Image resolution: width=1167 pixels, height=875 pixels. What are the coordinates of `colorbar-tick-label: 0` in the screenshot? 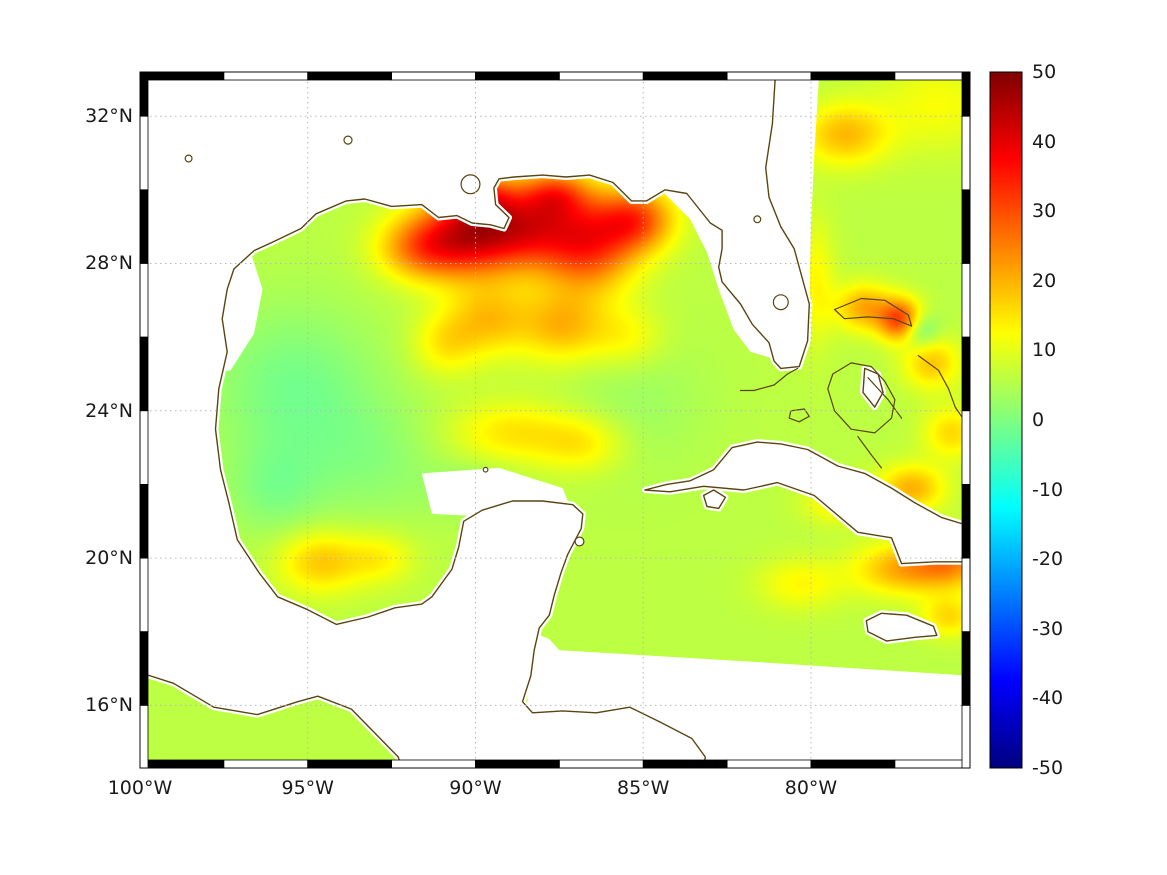 It's located at (1038, 420).